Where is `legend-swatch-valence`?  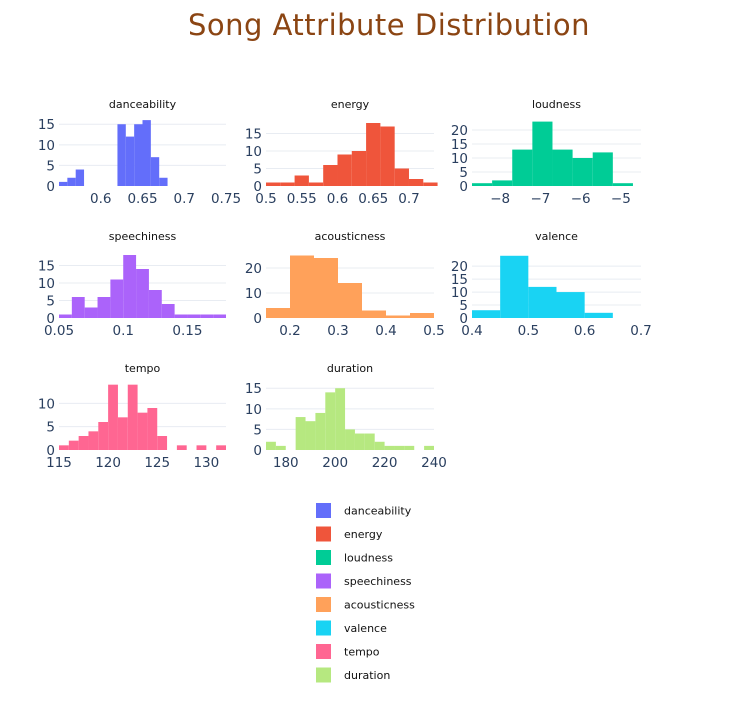
legend-swatch-valence is located at coordinates (323, 628).